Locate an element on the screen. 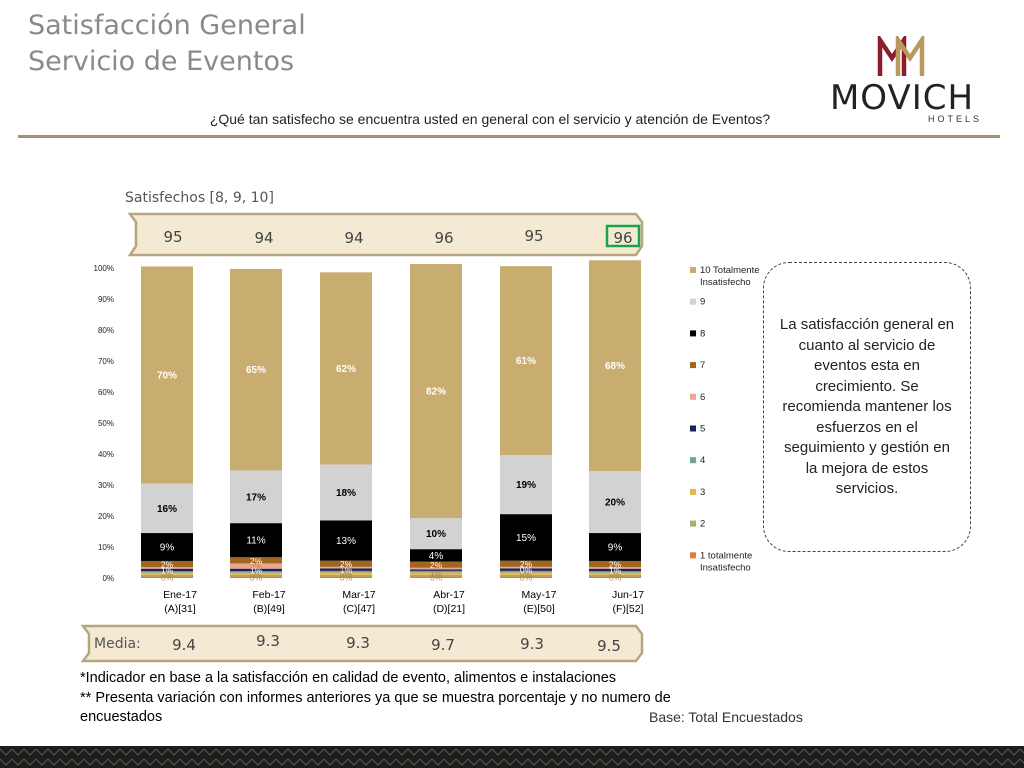 The width and height of the screenshot is (1024, 768). media-banner is located at coordinates (362, 643).